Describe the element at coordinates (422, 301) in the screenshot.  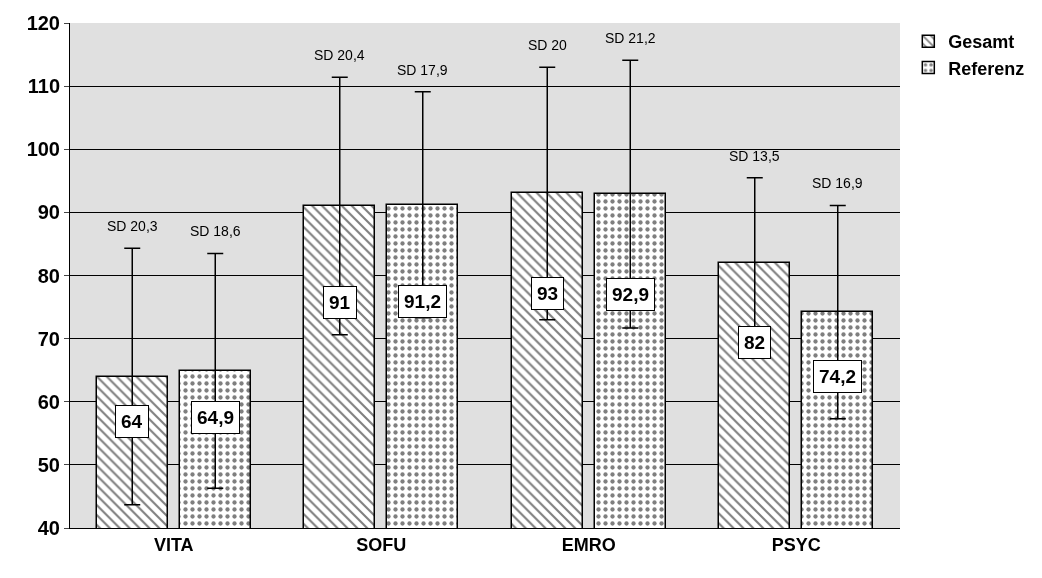
I see `data-label: 91,2` at that location.